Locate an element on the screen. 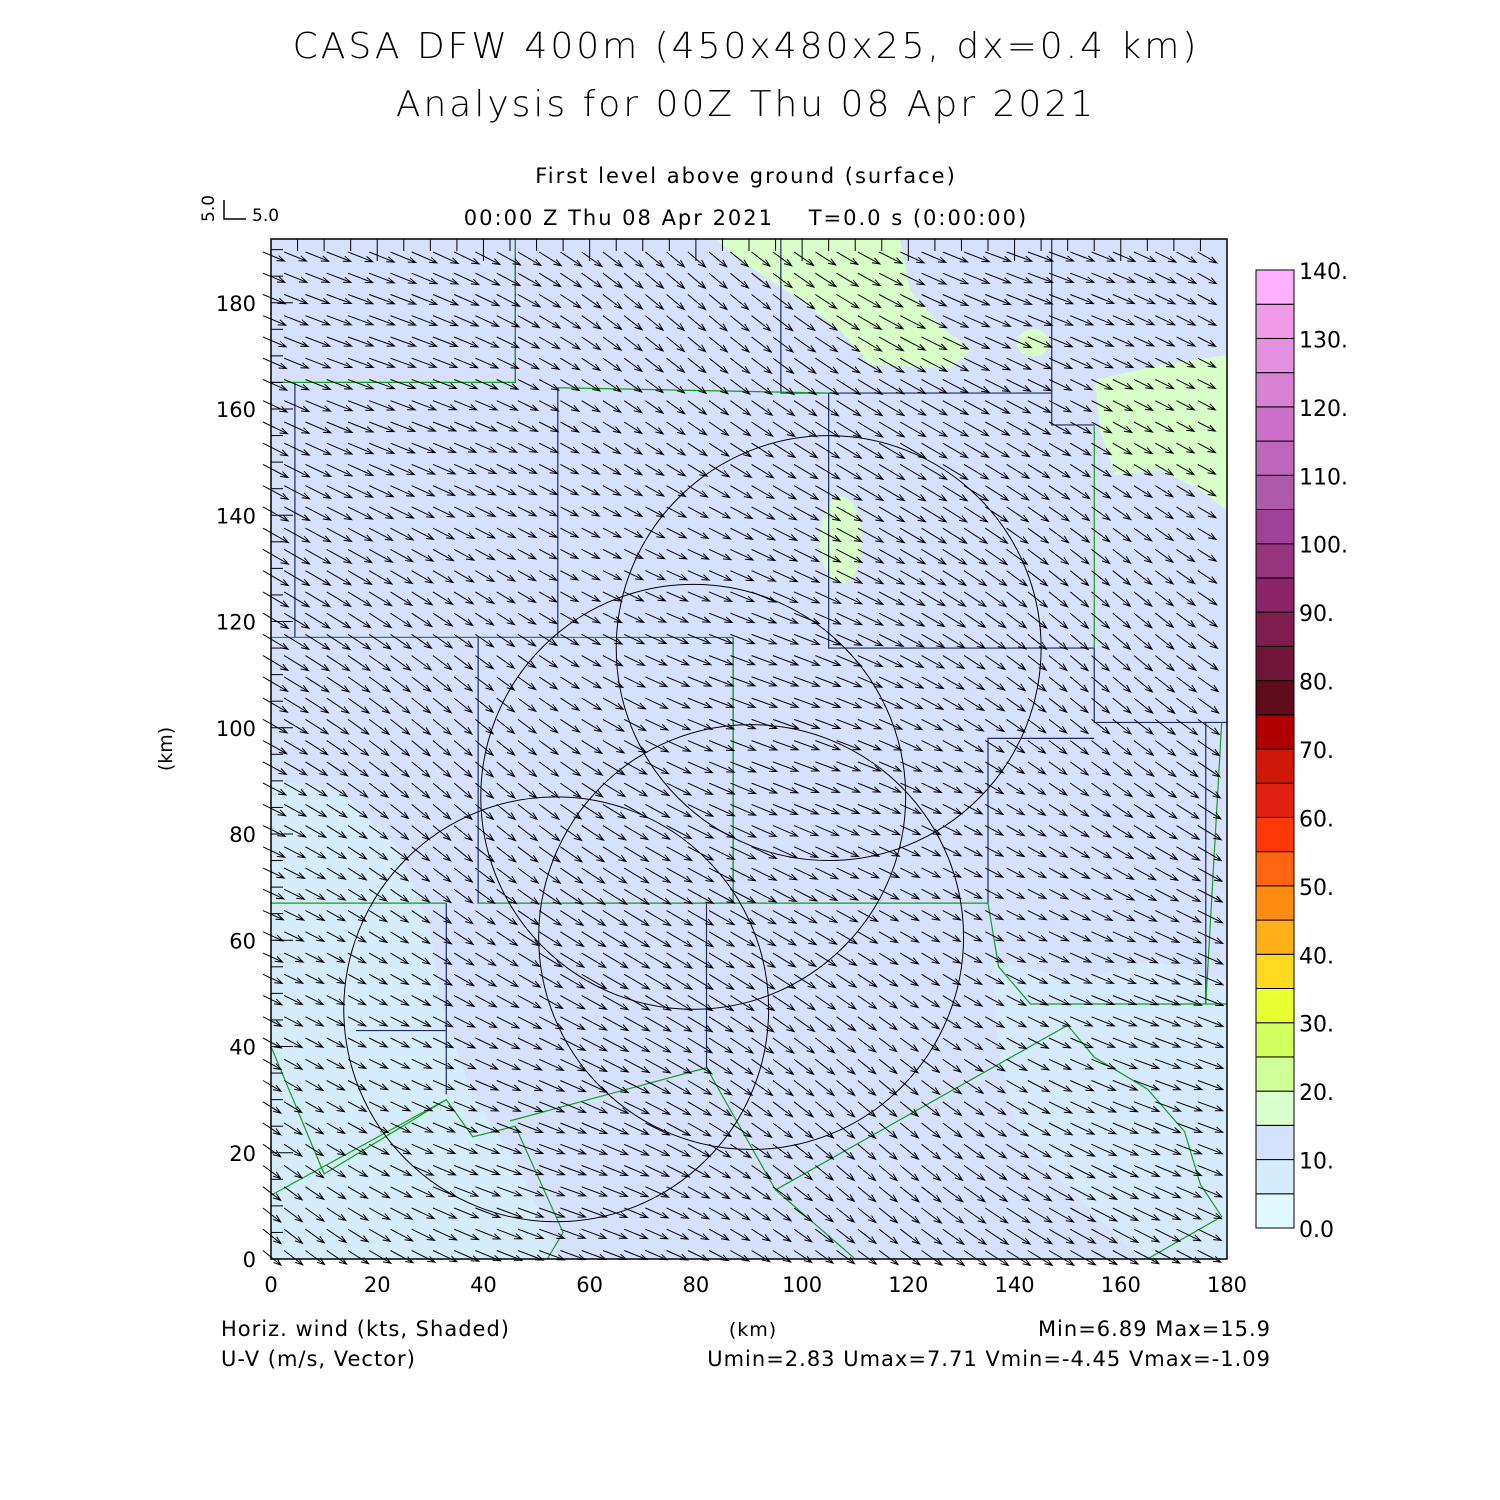  colorbar-label: 110. is located at coordinates (1323, 477).